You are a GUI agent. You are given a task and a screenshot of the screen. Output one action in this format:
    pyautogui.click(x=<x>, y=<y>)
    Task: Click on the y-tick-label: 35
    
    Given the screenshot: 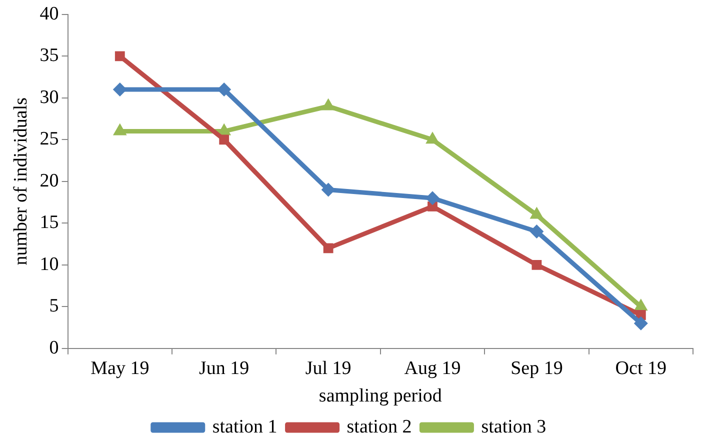 What is the action you would take?
    pyautogui.click(x=49, y=55)
    